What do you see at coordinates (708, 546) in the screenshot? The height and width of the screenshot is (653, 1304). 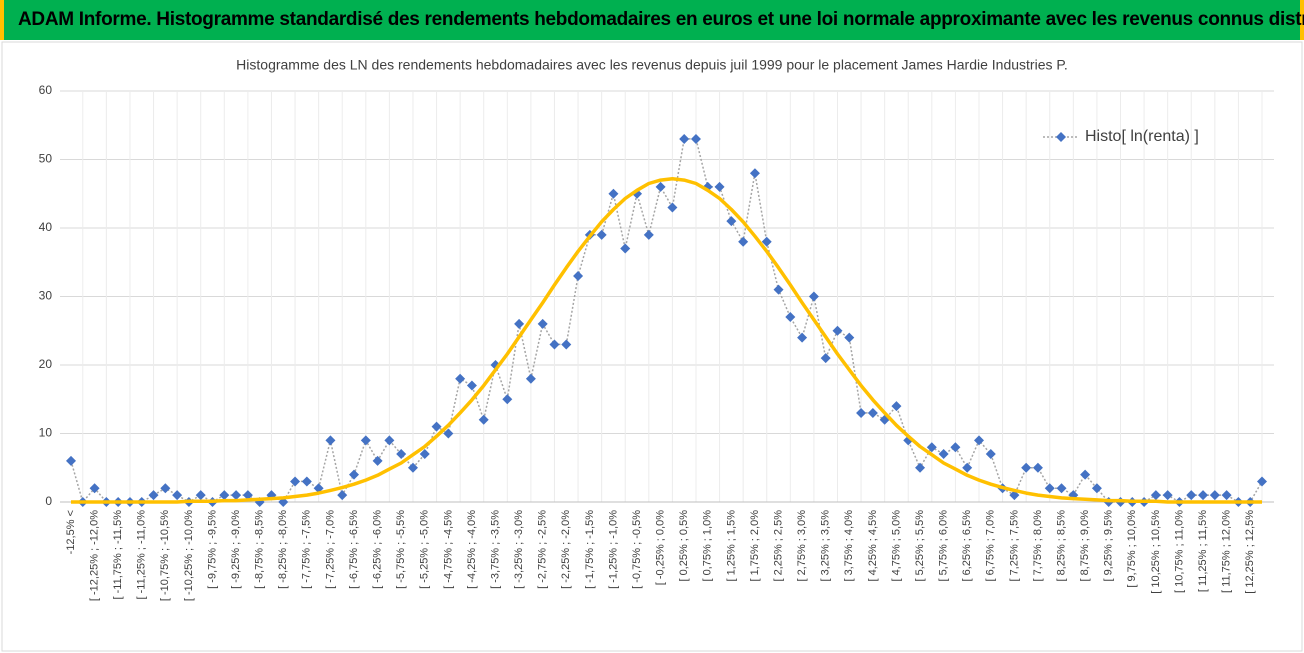 I see `x-tick-label: [ 0,75% ; 1,0%` at bounding box center [708, 546].